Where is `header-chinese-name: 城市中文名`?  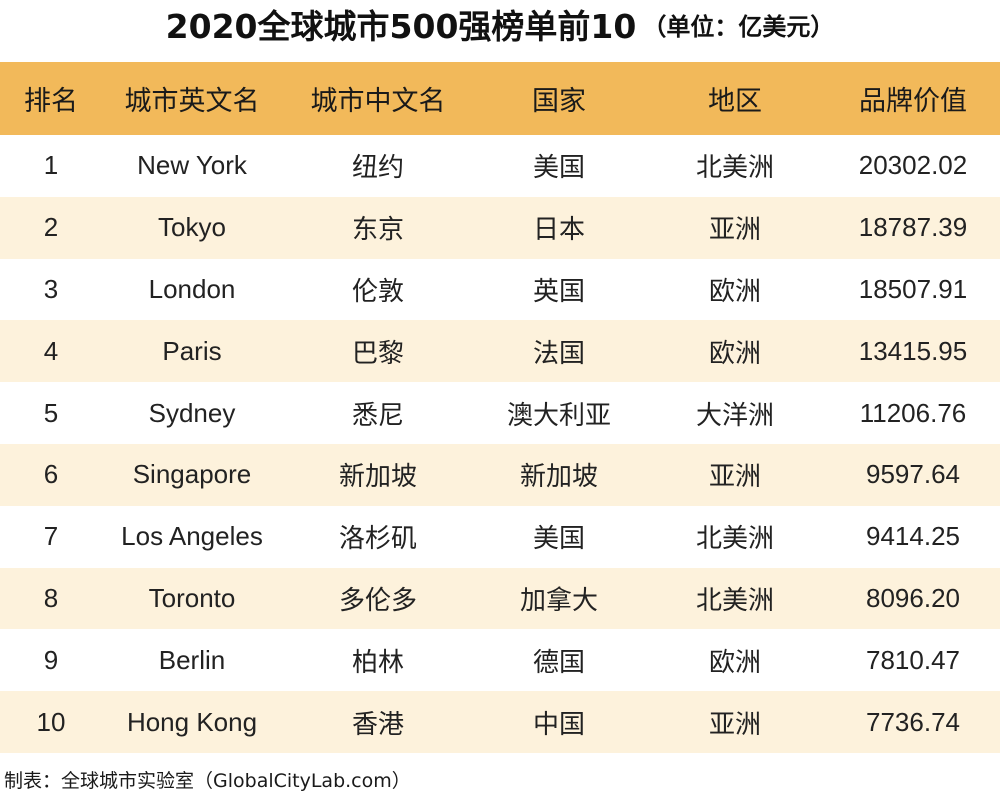
header-chinese-name: 城市中文名 is located at coordinates (378, 98).